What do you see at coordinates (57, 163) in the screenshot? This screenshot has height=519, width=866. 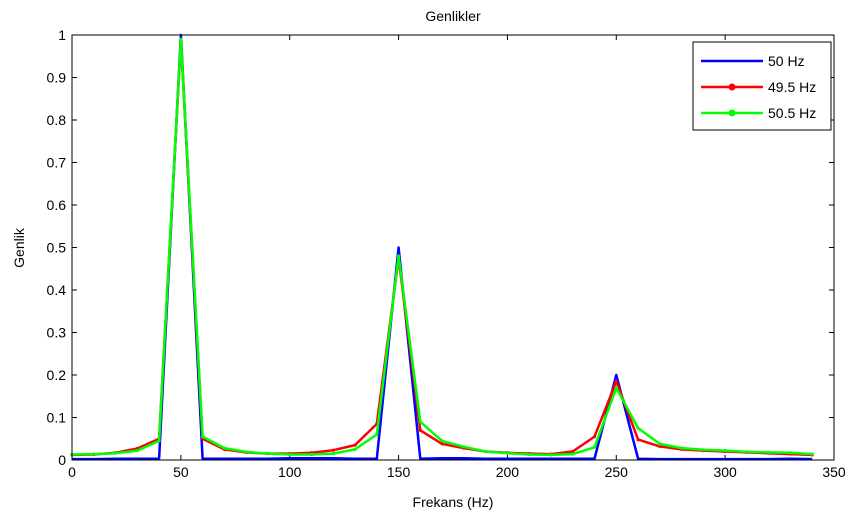 I see `y-tick-label: 0.7` at bounding box center [57, 163].